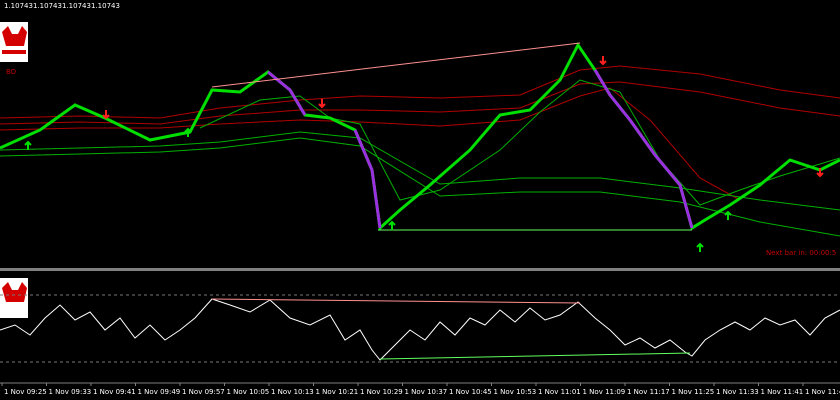  I want to click on time-label: 1 Nov 10:37, so click(426, 392).